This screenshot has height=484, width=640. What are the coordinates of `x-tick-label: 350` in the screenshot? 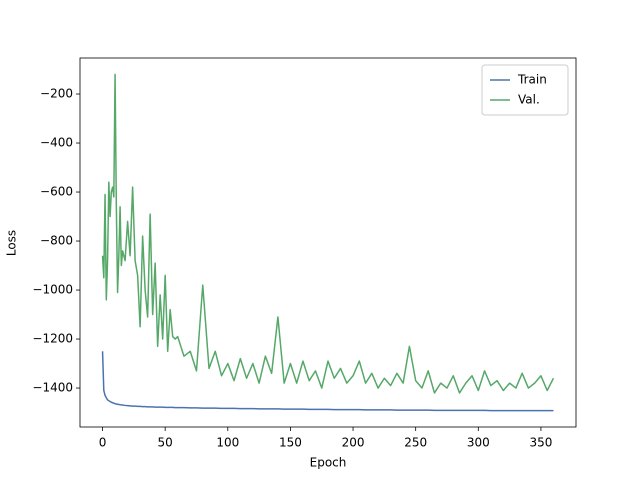 It's located at (540, 443).